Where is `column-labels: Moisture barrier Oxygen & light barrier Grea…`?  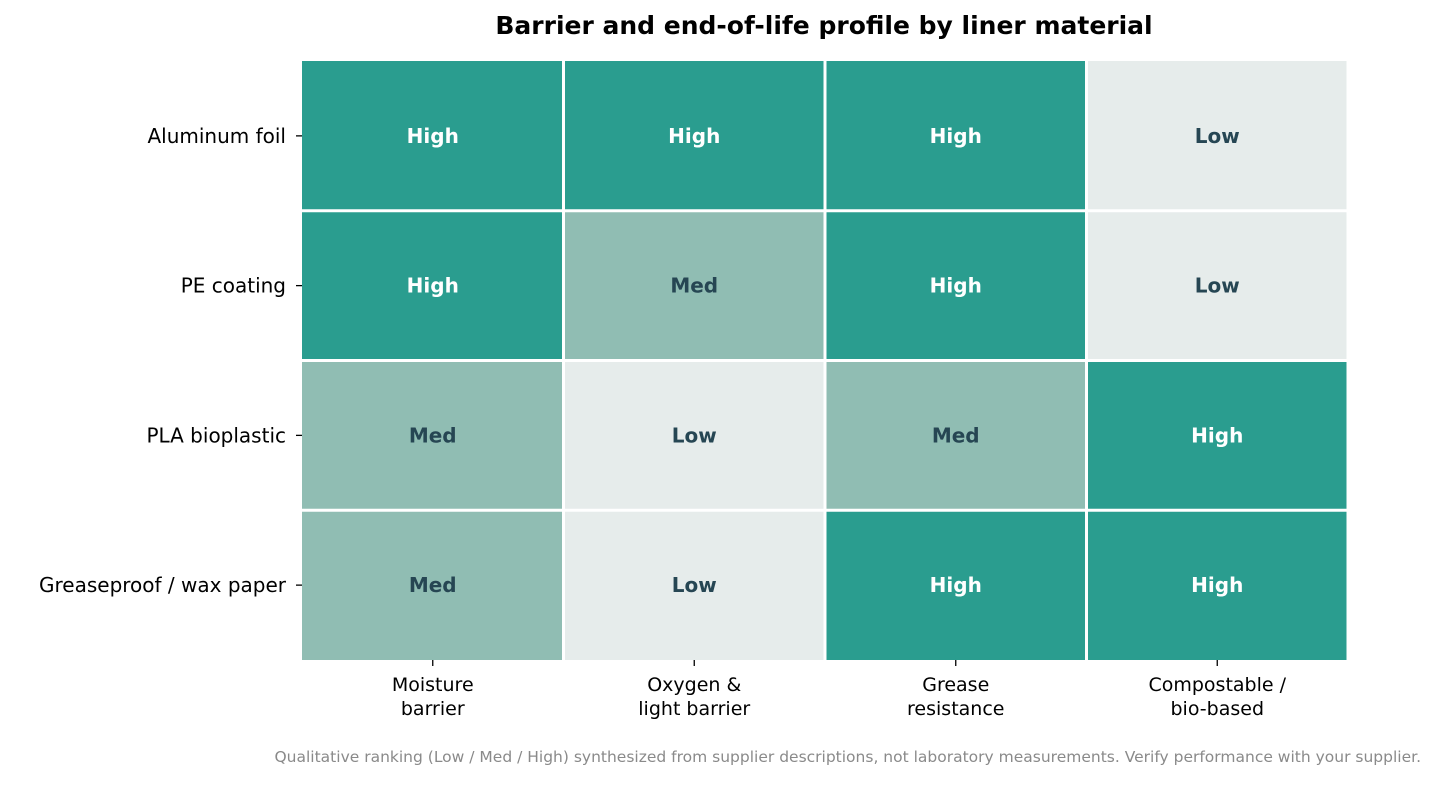
column-labels: Moisture barrier Oxygen & light barrier Grea… is located at coordinates (839, 697).